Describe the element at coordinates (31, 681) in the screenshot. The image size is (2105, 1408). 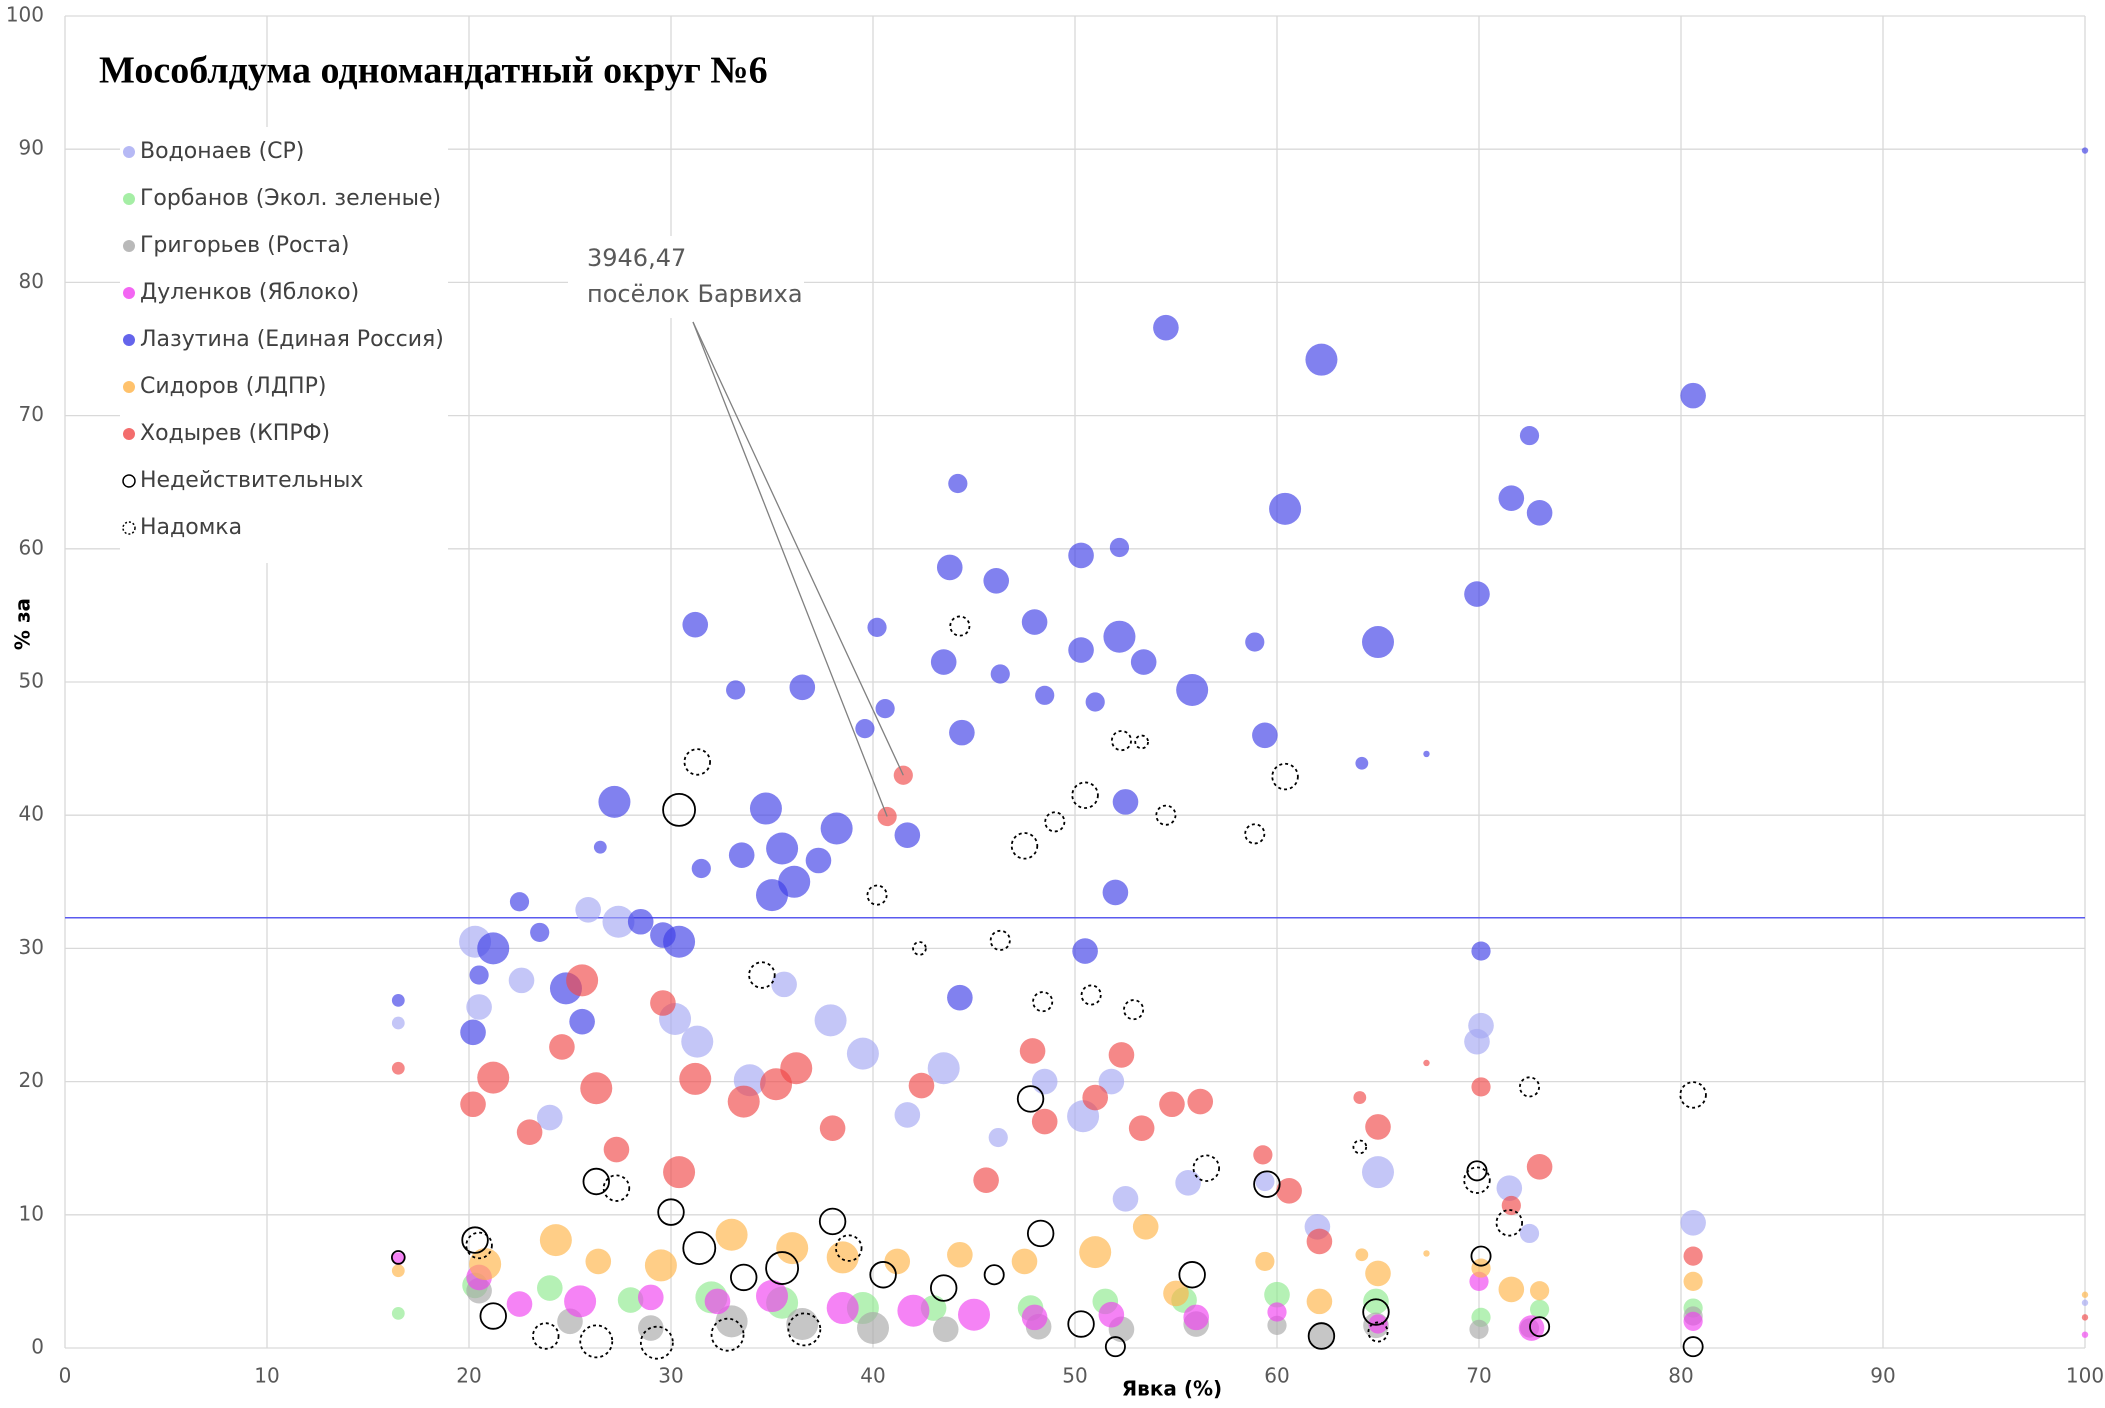
I see `y-tick-label: 50` at that location.